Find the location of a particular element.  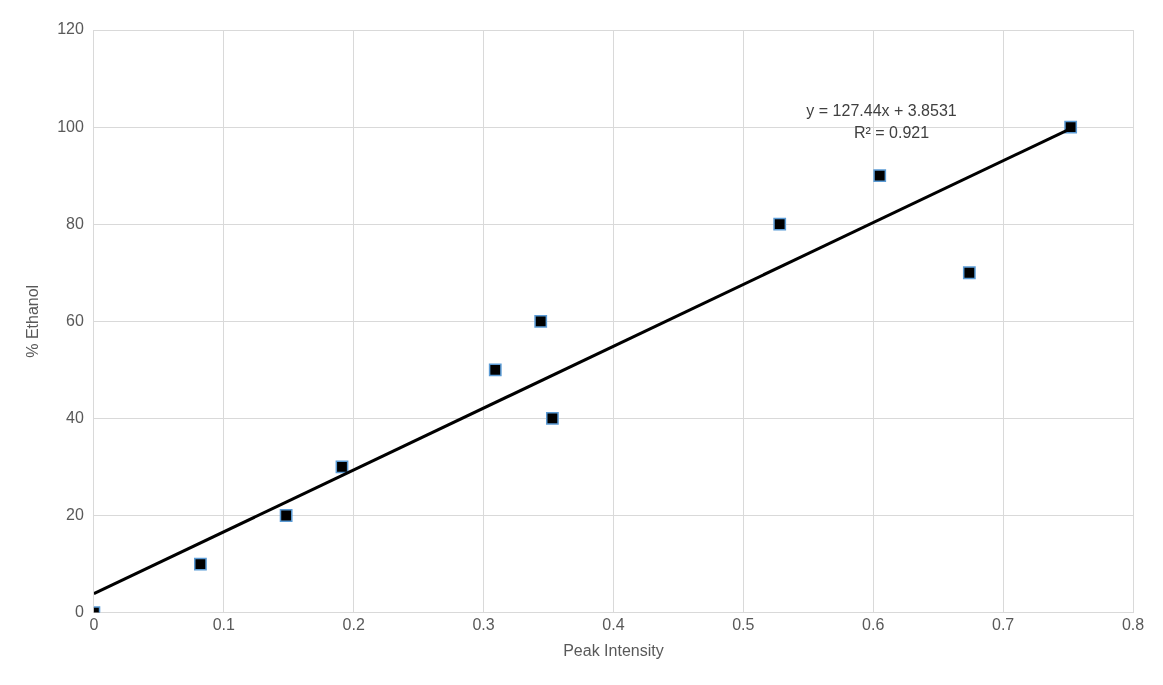

x-tick-label: 0.2 is located at coordinates (353, 624).